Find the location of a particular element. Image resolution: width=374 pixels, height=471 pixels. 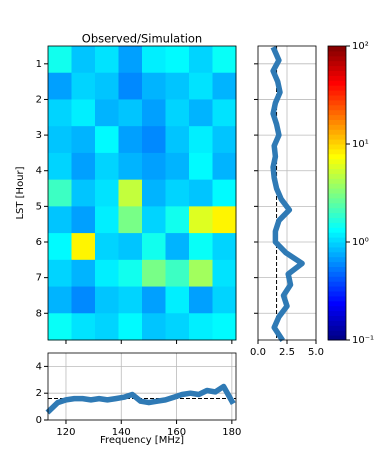

y-tick-label: 0 is located at coordinates (39, 420).